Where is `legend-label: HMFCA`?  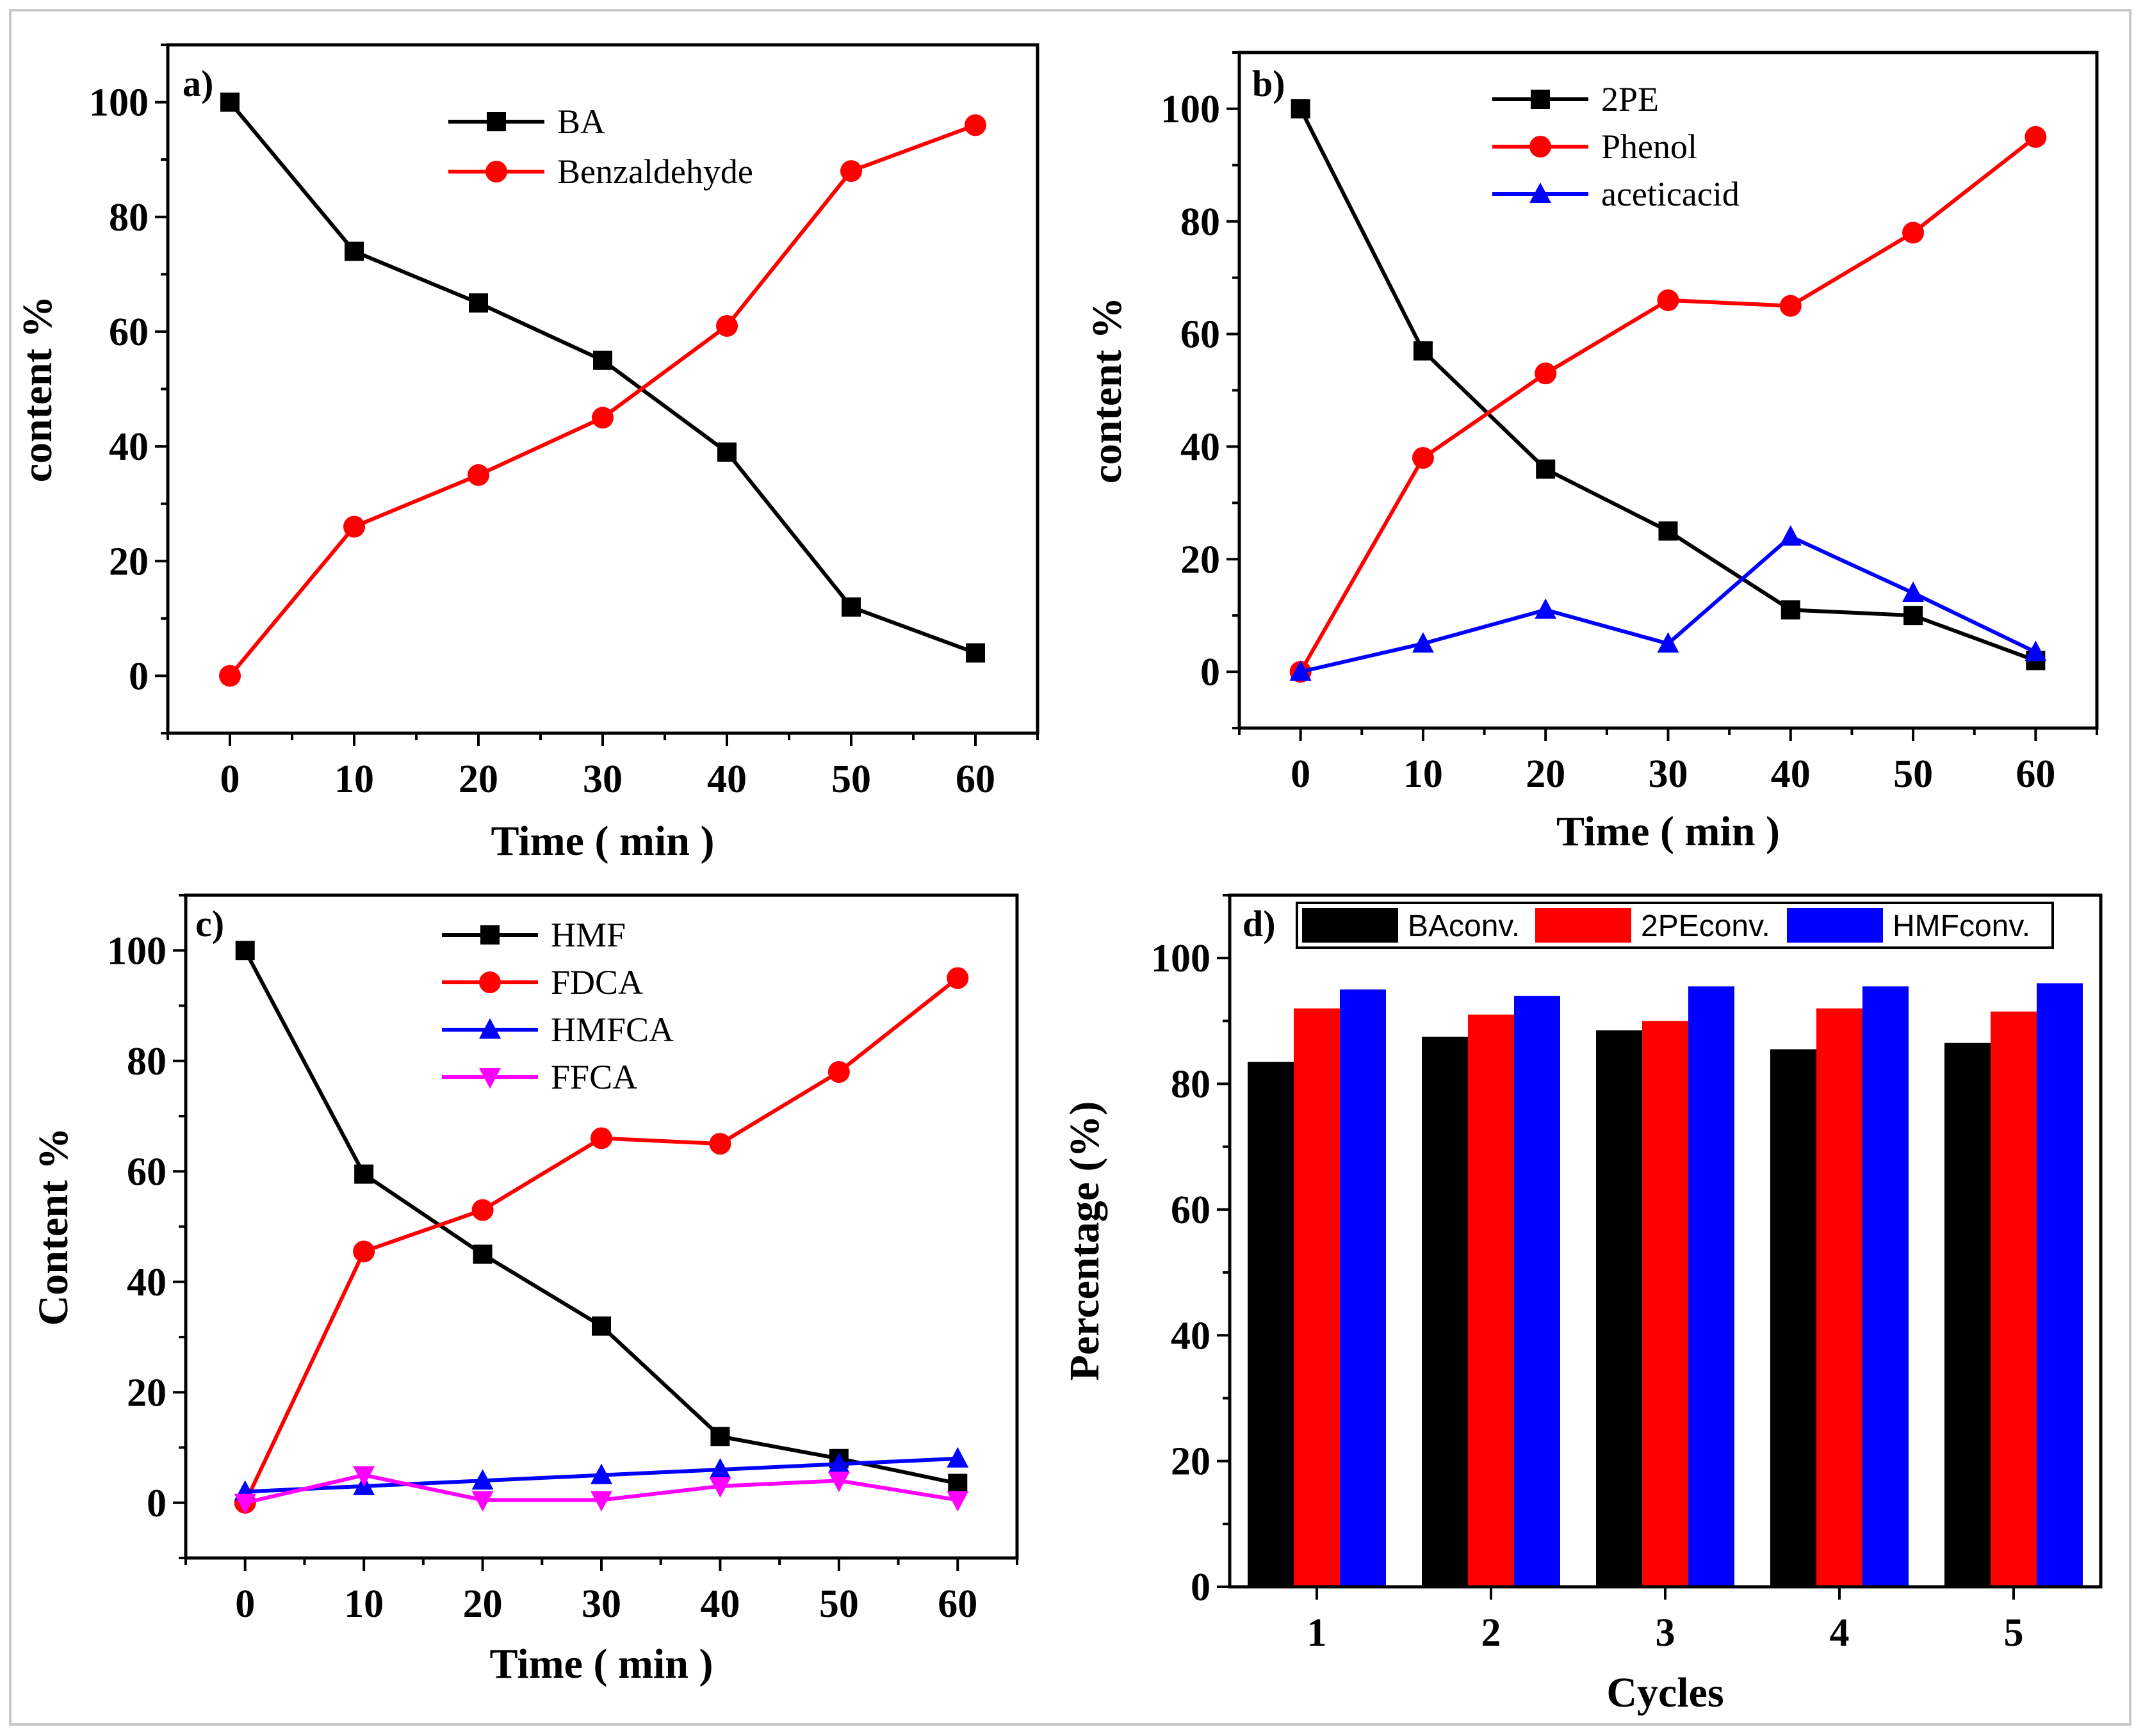 legend-label: HMFCA is located at coordinates (612, 1029).